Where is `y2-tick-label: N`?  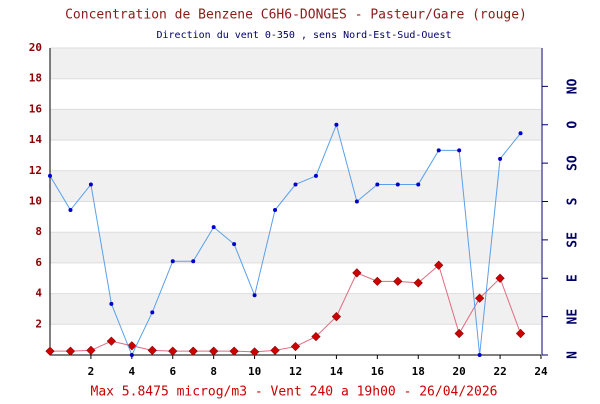 y2-tick-label: N is located at coordinates (573, 355).